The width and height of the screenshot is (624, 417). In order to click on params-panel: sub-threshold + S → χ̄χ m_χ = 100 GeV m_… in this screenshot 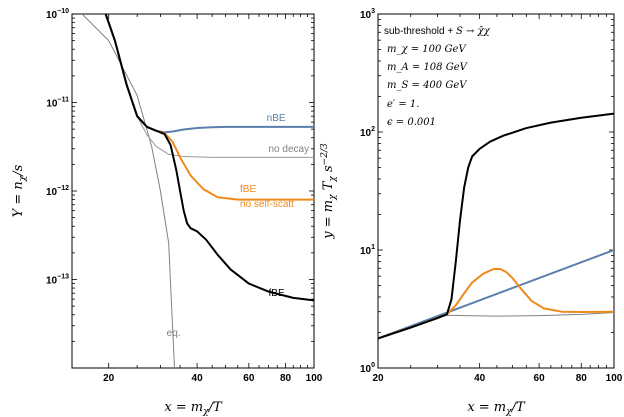, I will do `click(437, 77)`.